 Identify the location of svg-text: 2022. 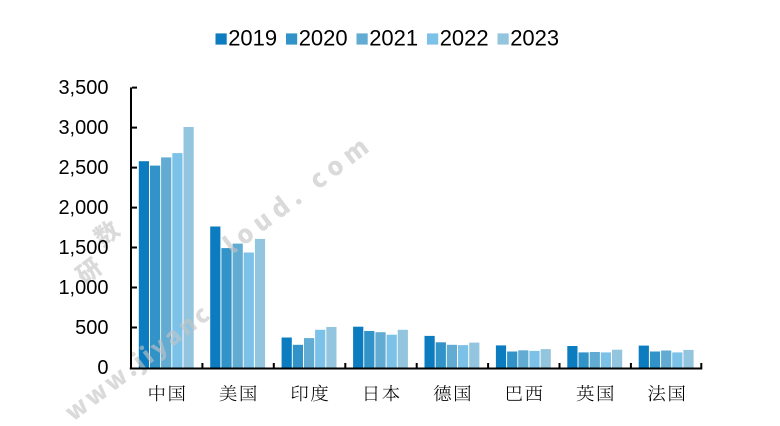
(464, 38).